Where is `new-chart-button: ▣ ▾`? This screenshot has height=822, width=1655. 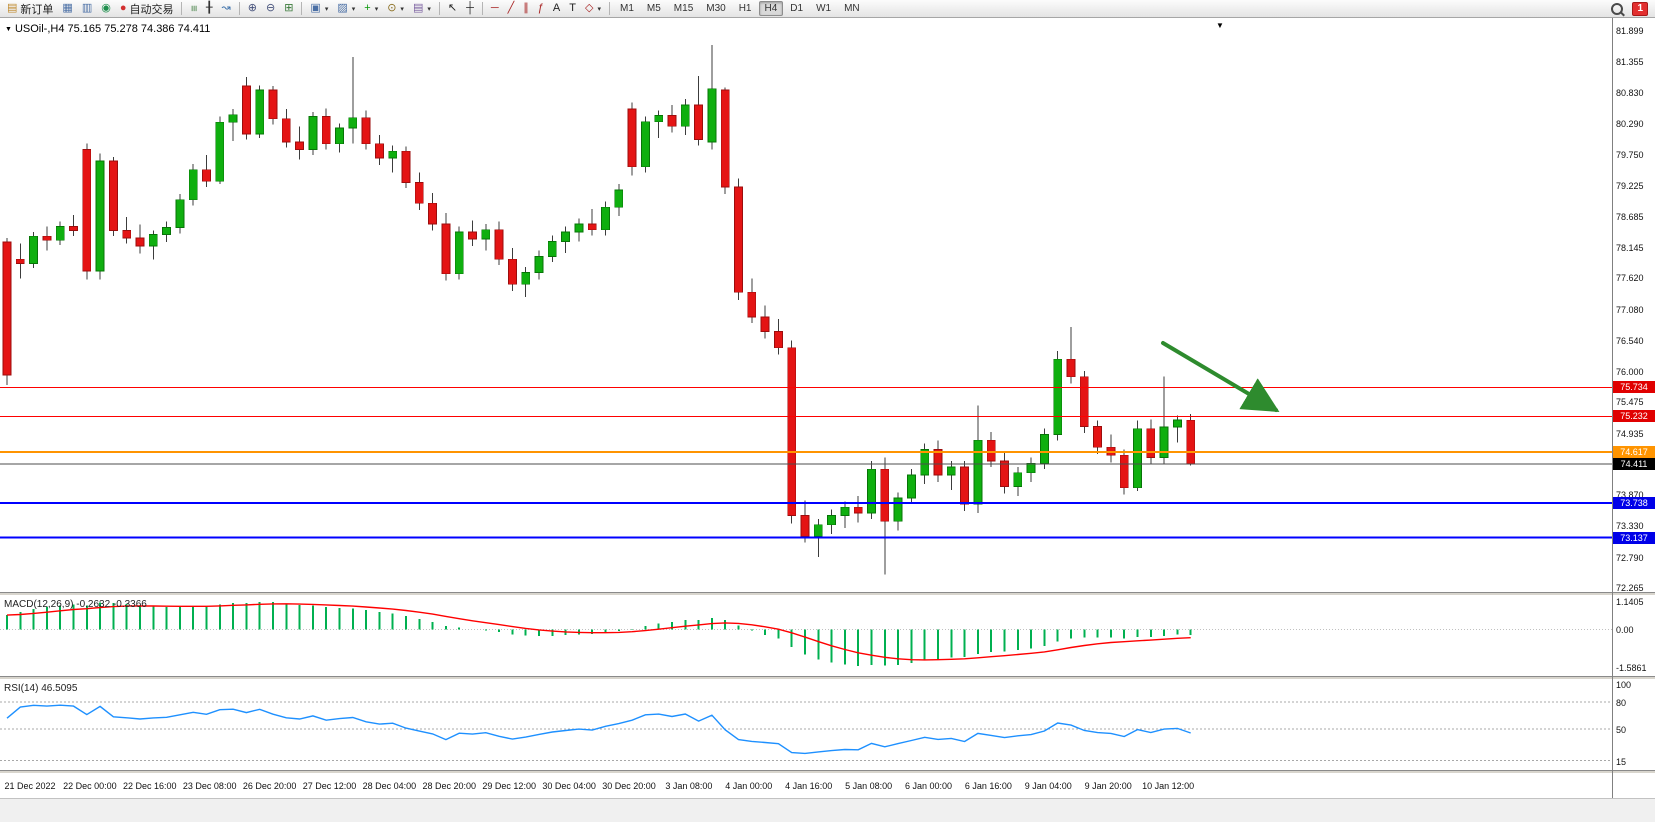 new-chart-button: ▣ ▾ is located at coordinates (319, 9).